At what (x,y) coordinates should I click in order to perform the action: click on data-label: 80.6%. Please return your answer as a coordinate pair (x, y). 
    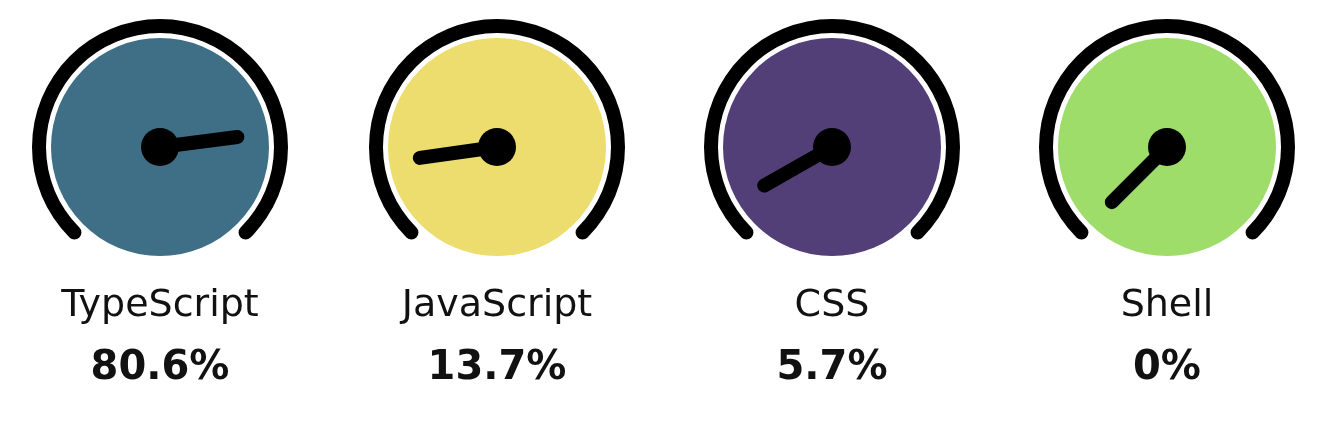
    Looking at the image, I should click on (160, 365).